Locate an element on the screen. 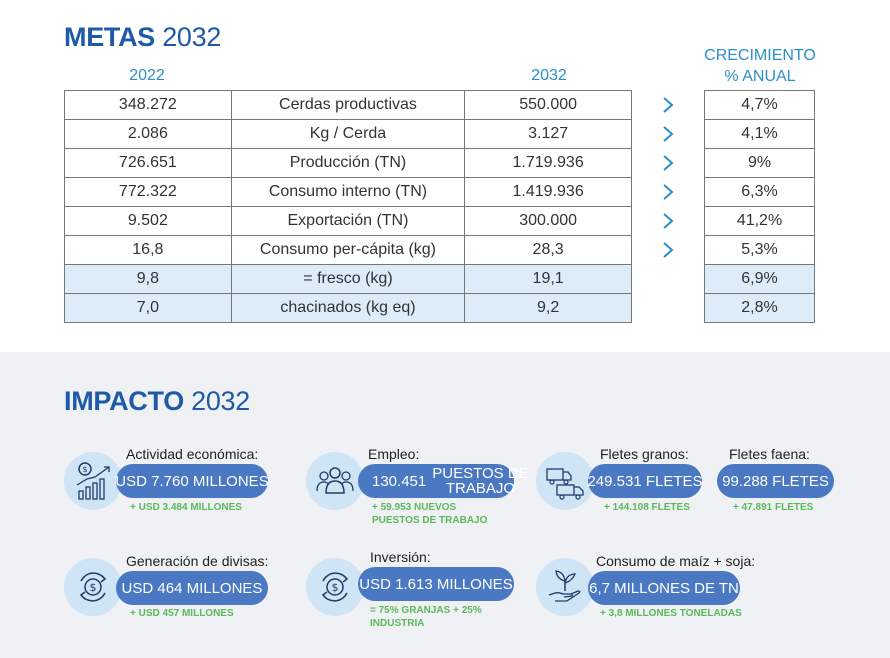 The width and height of the screenshot is (890, 658). value-2032: 9,2 is located at coordinates (548, 308).